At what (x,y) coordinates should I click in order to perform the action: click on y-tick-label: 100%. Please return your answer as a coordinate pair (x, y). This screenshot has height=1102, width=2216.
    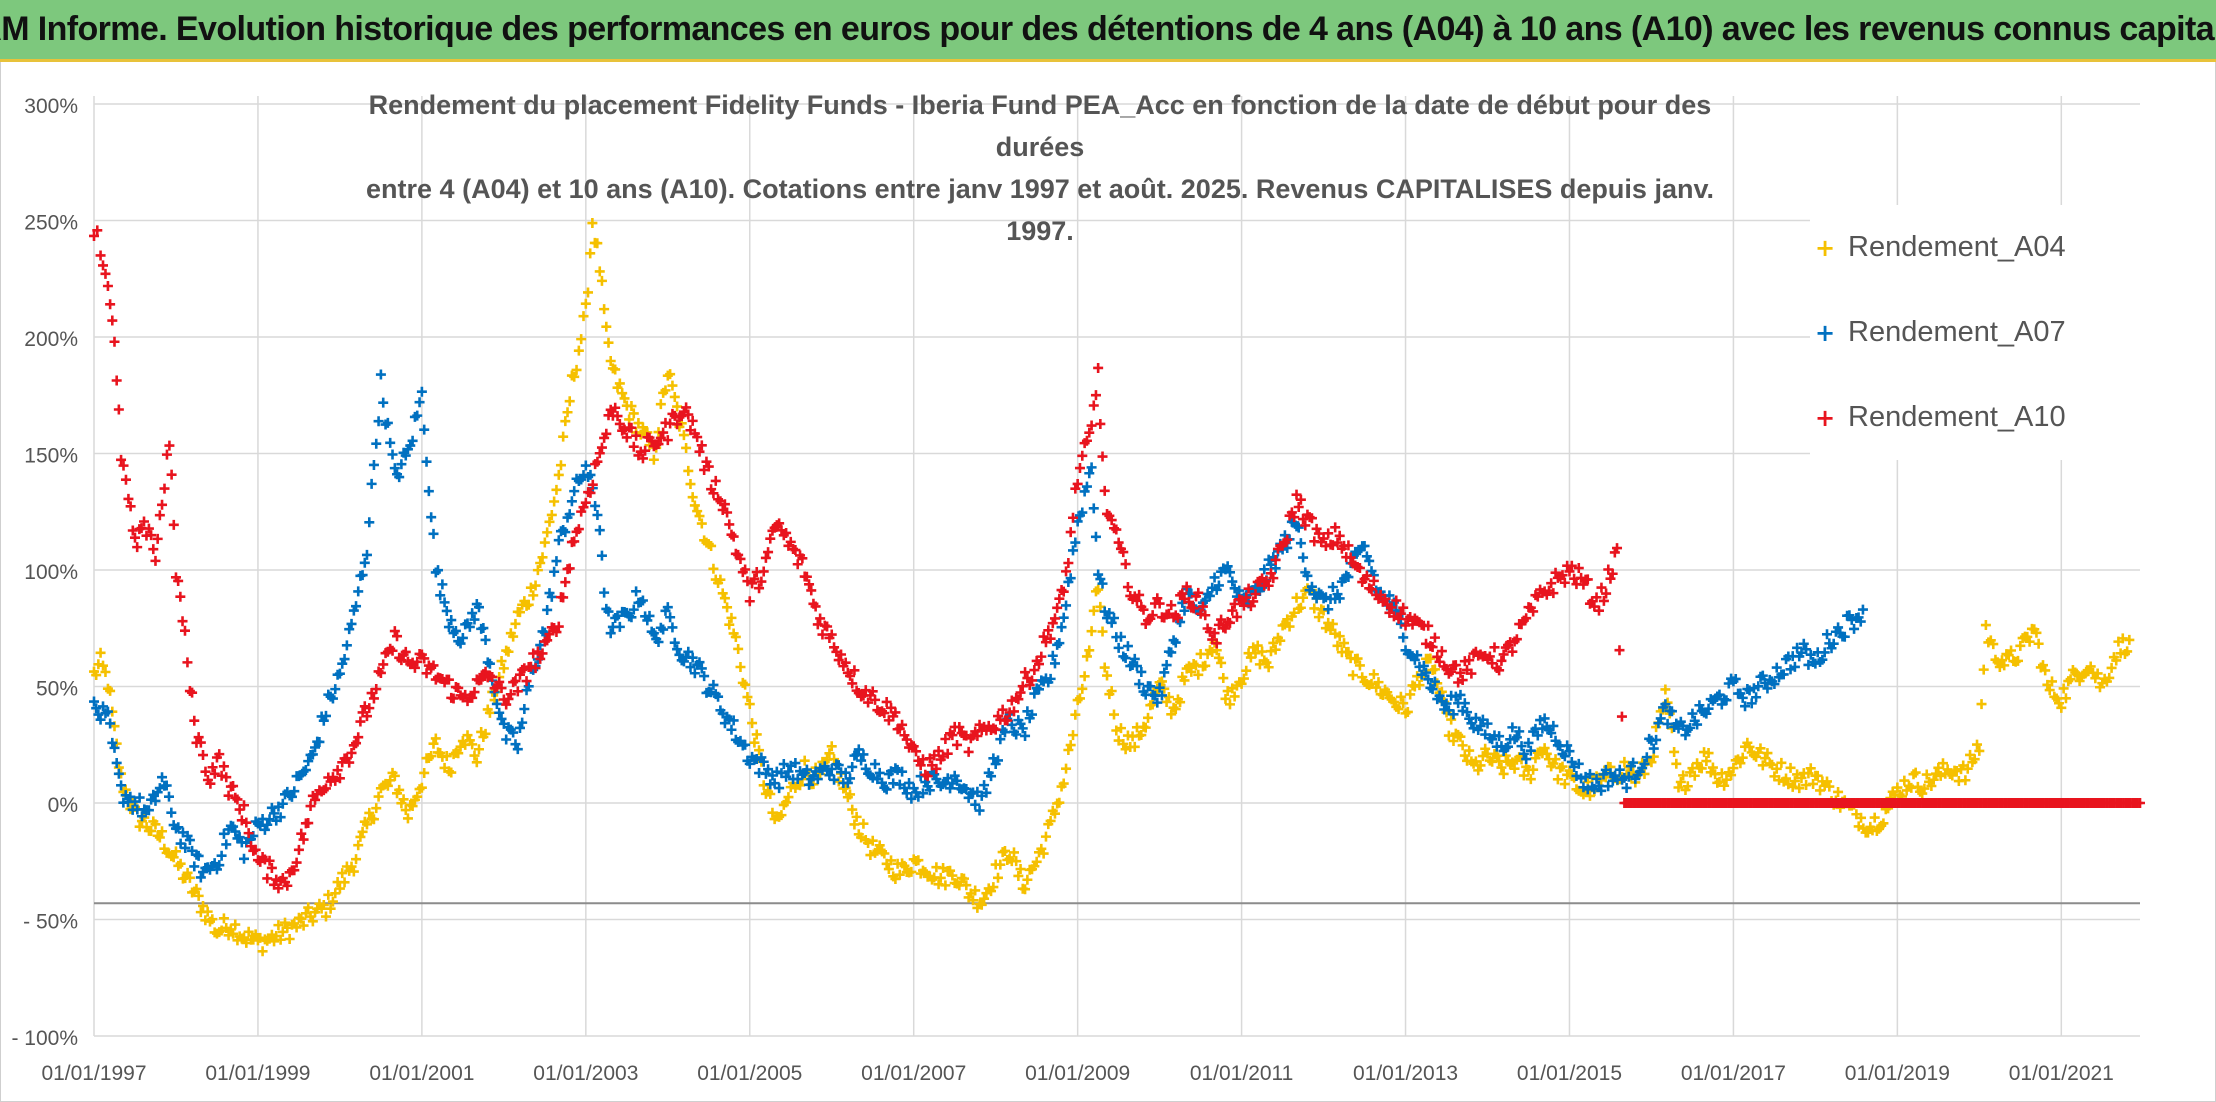
    Looking at the image, I should click on (51, 572).